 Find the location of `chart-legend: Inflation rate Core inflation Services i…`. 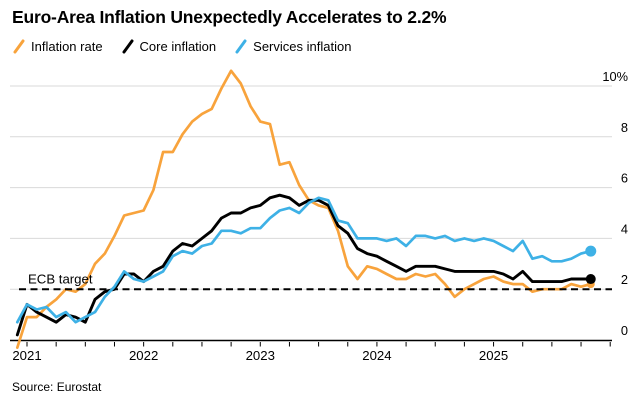

chart-legend: Inflation rate Core inflation Services i… is located at coordinates (182, 46).